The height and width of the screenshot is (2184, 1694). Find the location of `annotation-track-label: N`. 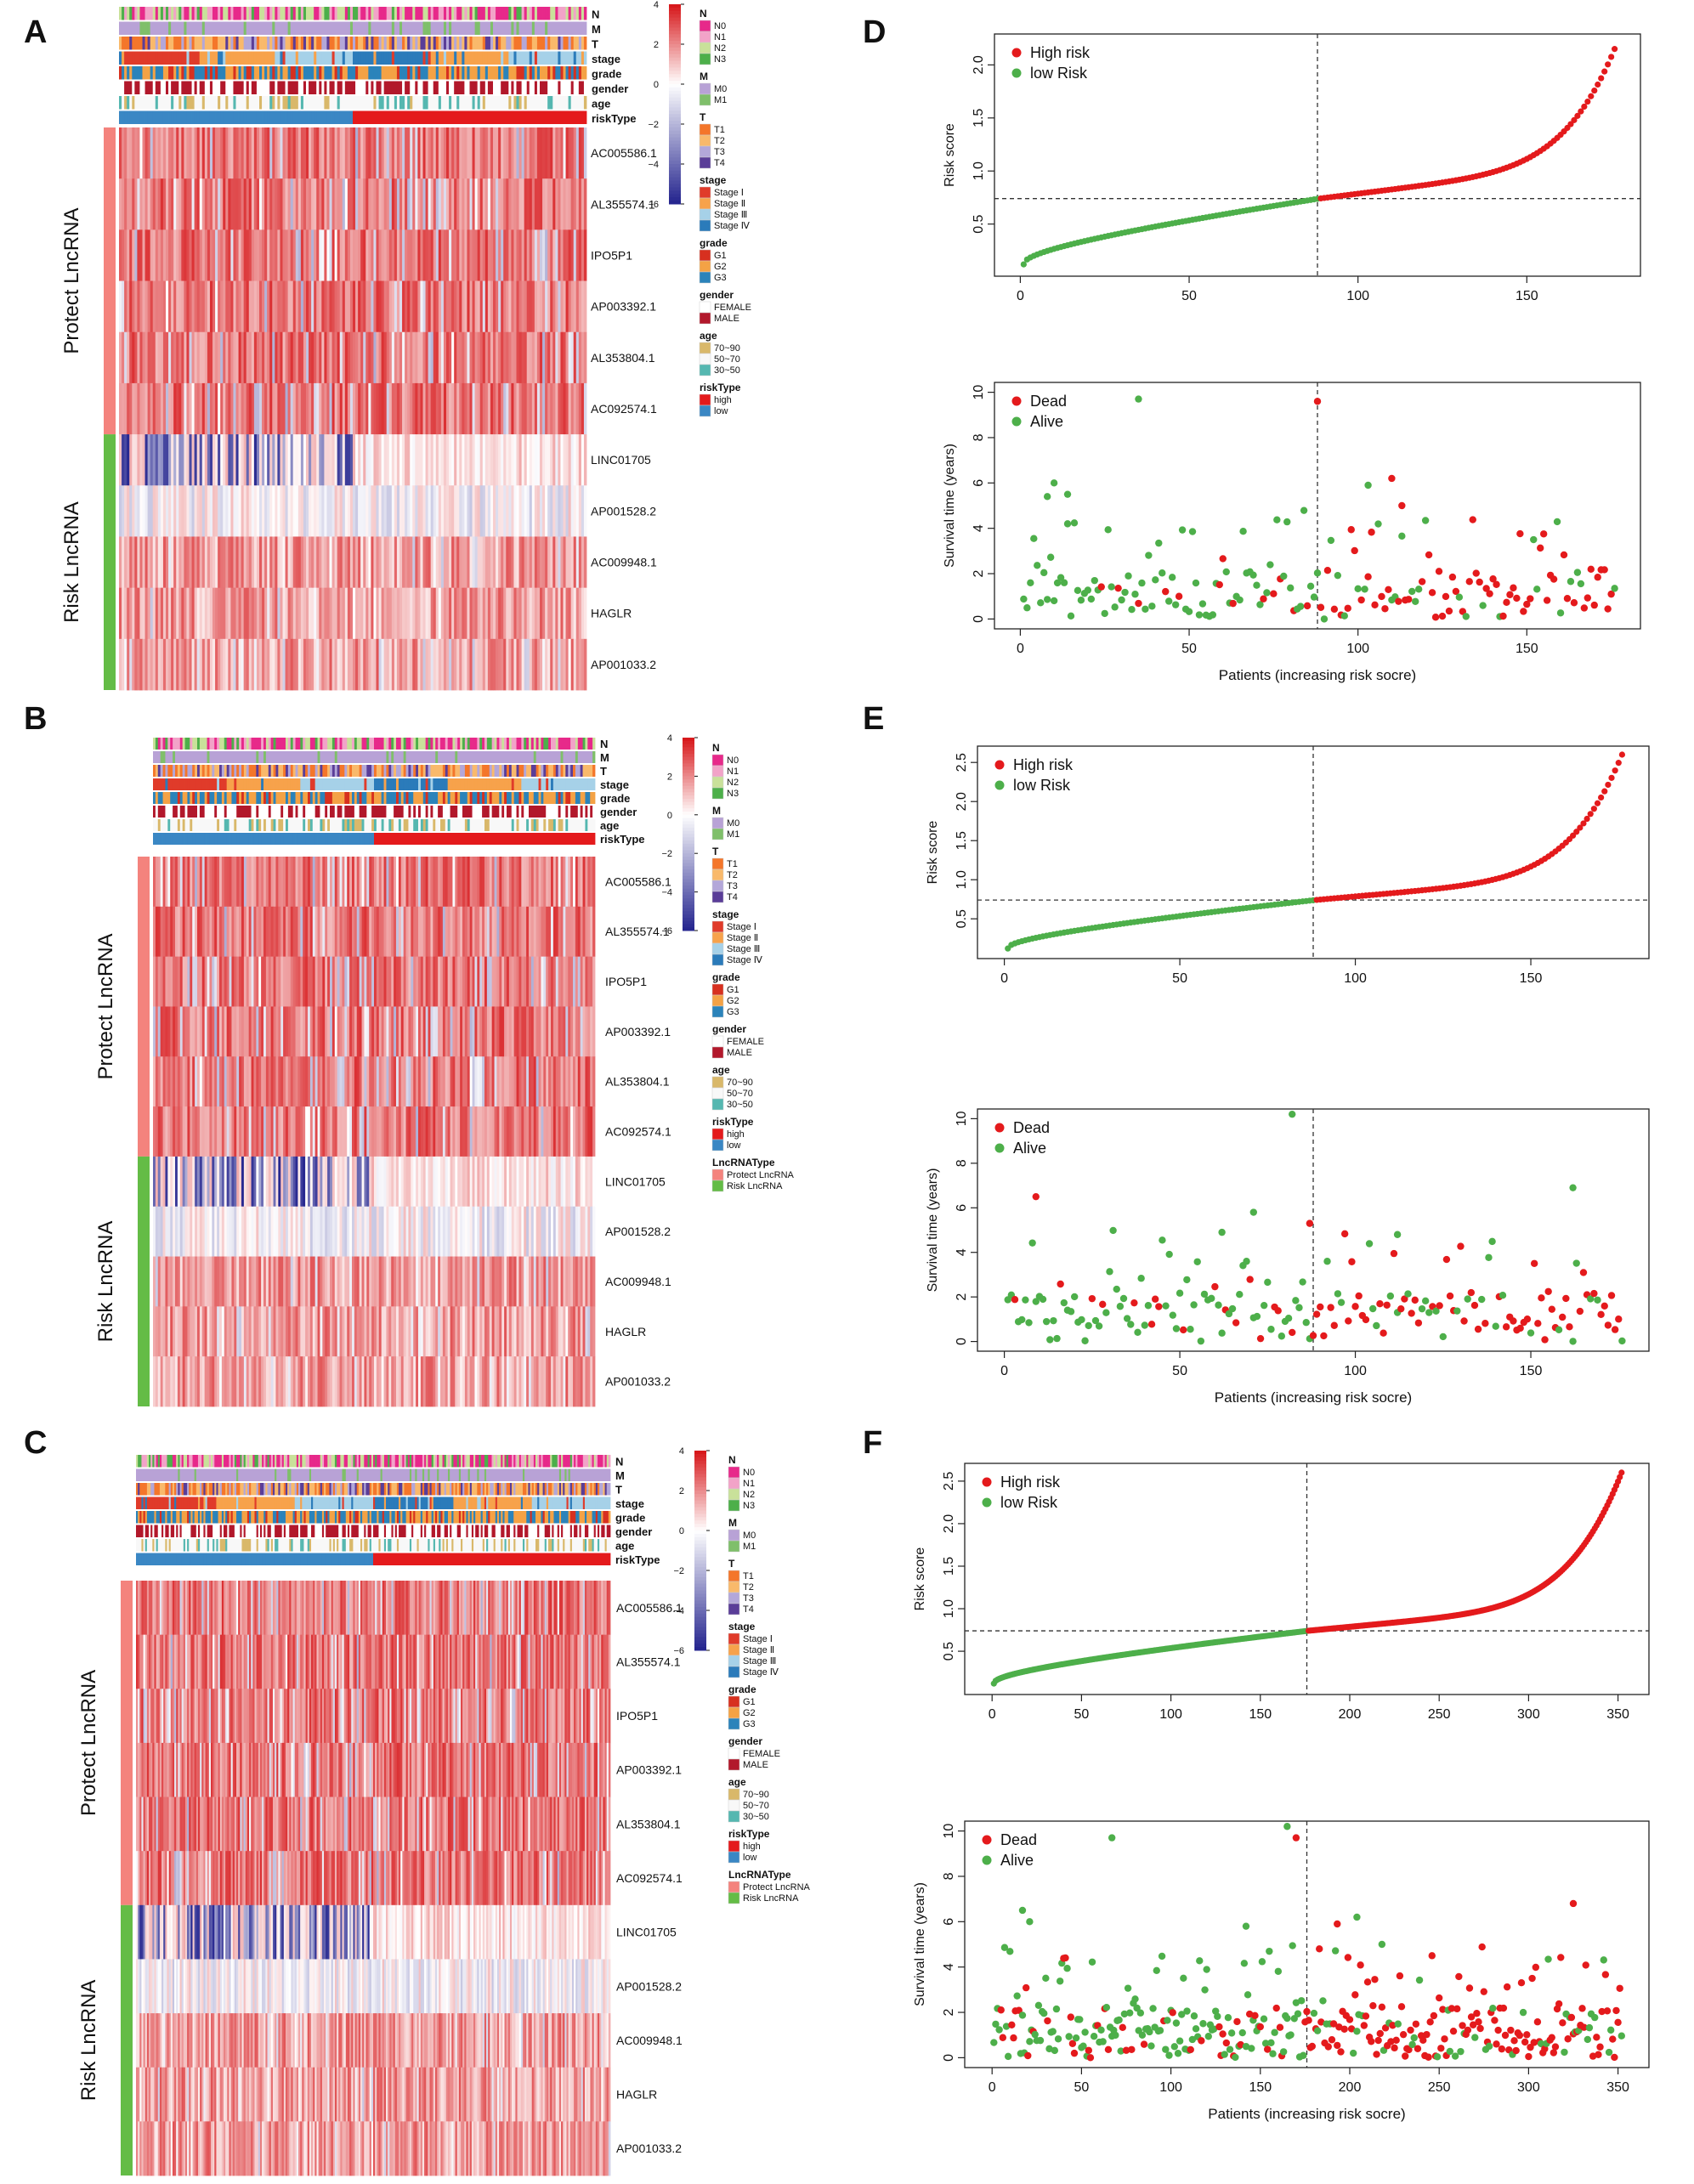

annotation-track-label: N is located at coordinates (596, 14).